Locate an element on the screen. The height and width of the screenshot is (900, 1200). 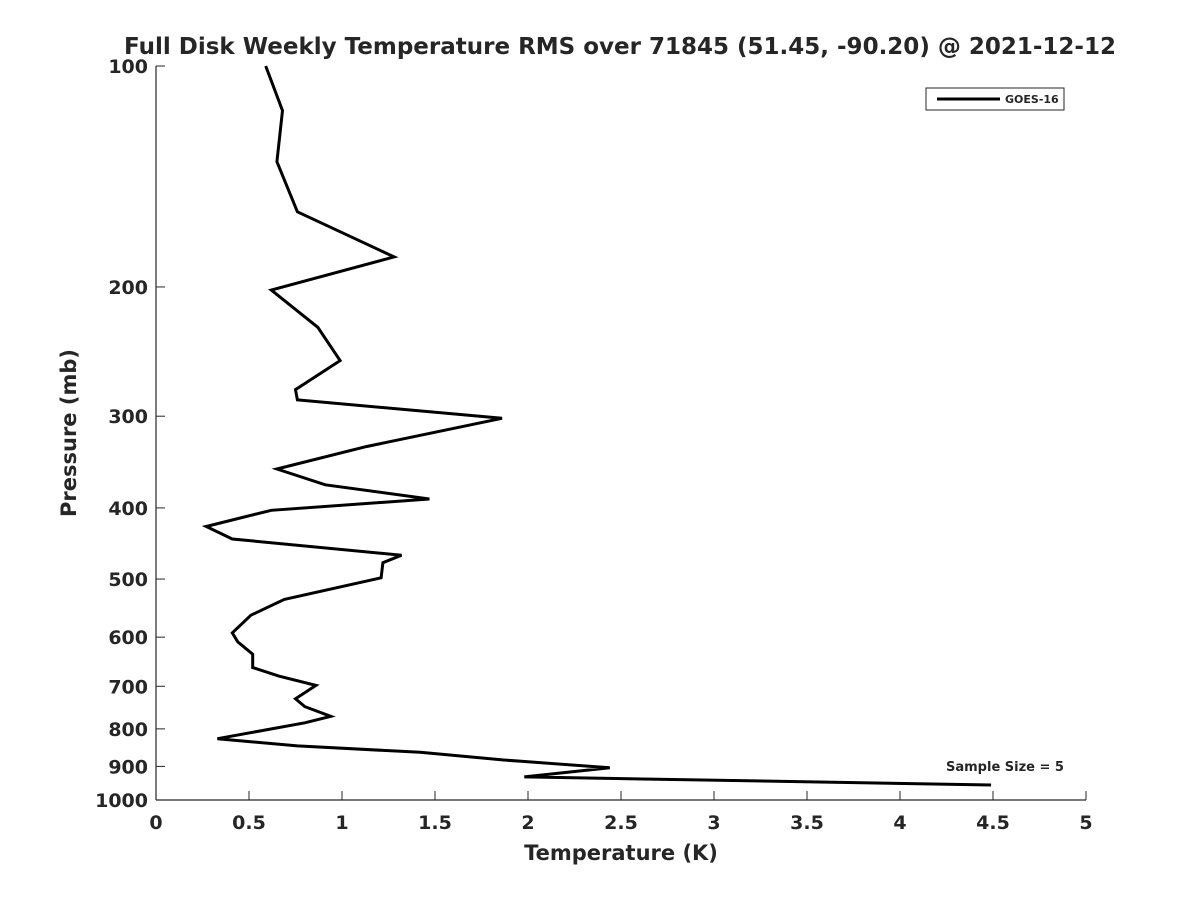
y-tick-label: 800 is located at coordinates (128, 730).